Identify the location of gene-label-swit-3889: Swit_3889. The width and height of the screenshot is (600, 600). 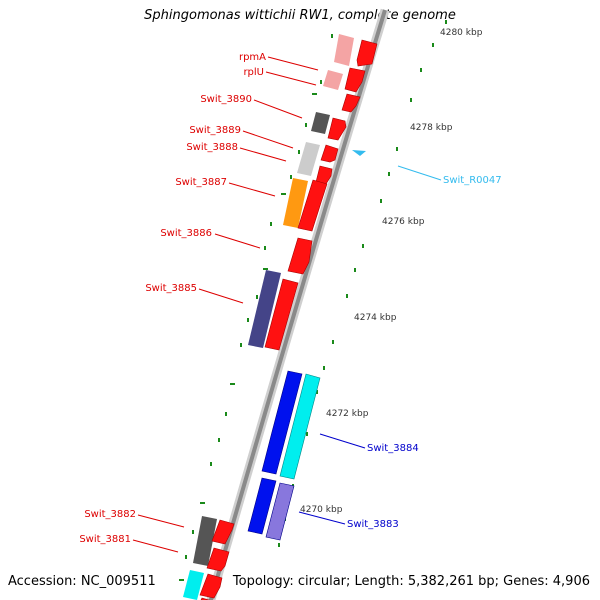
(215, 130).